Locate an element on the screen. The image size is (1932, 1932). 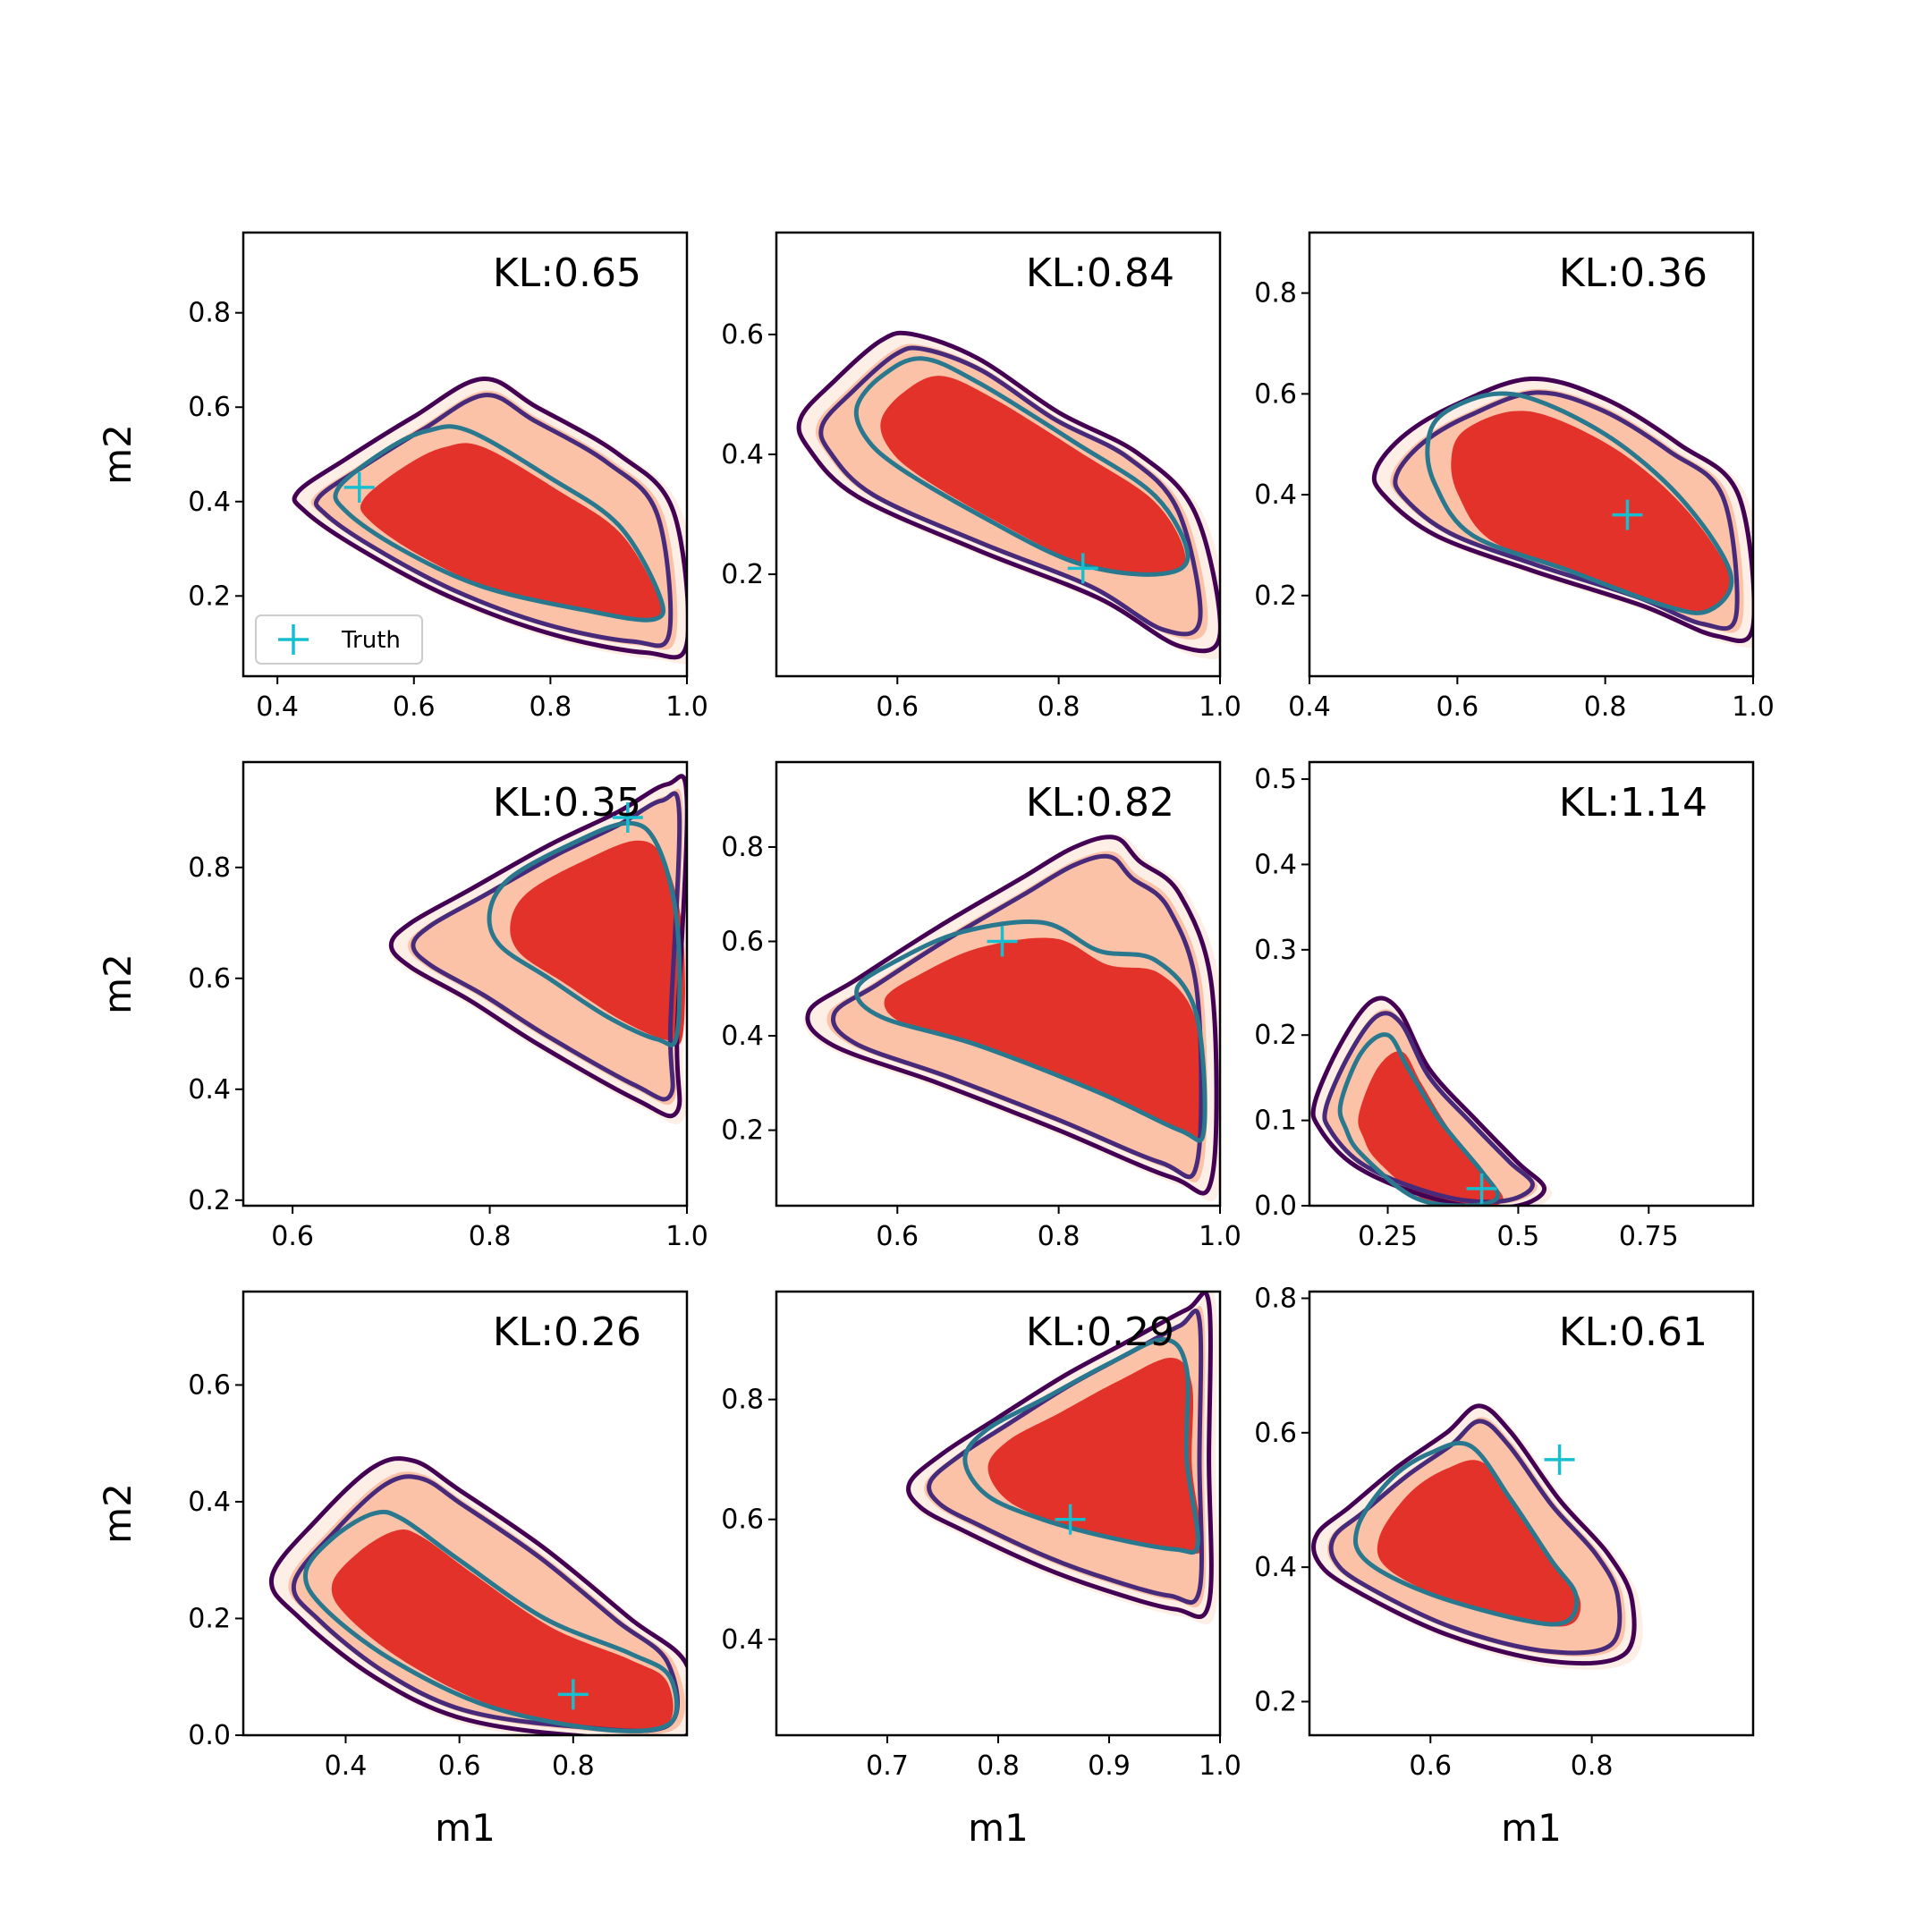
panel-8: 0.7 0.8 0.9 1.0 0.4 0.6 0.8 KL:0.29 m1 is located at coordinates (981, 1570).